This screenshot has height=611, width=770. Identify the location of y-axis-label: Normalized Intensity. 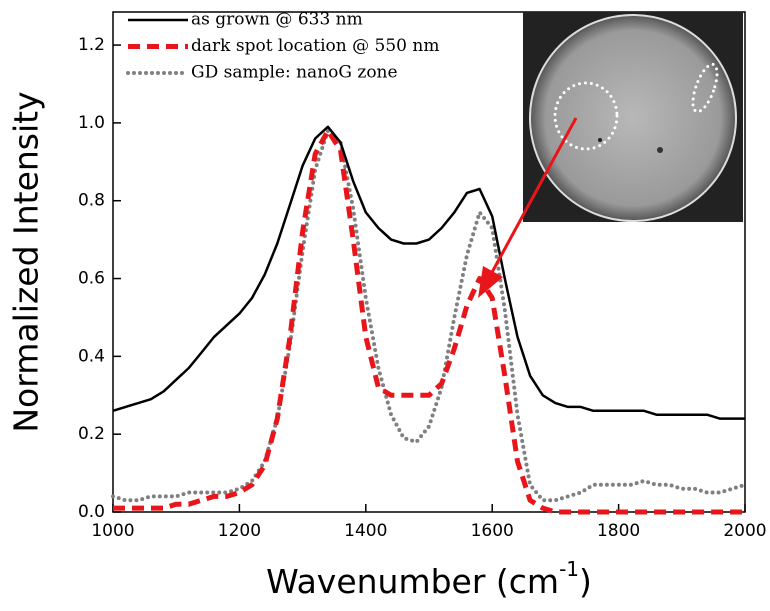
(26, 261).